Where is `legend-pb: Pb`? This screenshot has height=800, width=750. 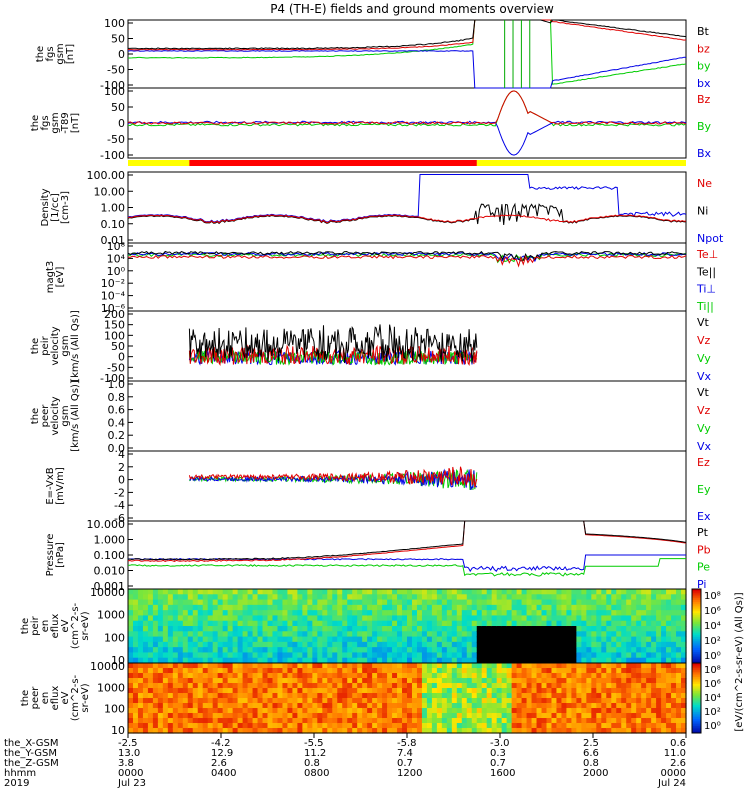 legend-pb: Pb is located at coordinates (704, 549).